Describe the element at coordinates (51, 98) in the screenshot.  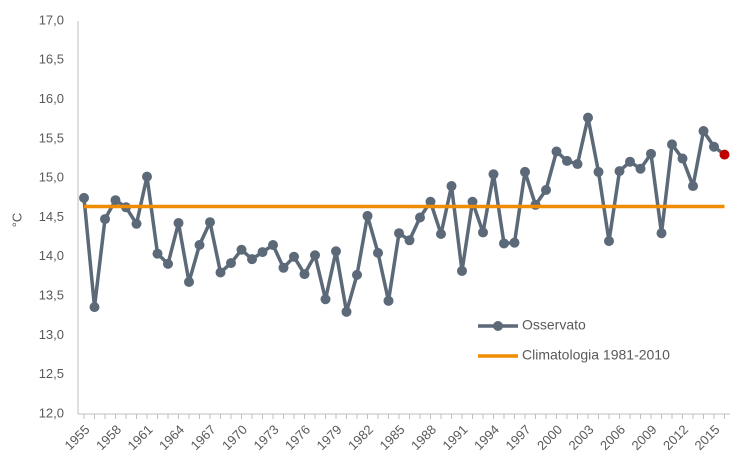
I see `y-tick-label: 16,0` at that location.